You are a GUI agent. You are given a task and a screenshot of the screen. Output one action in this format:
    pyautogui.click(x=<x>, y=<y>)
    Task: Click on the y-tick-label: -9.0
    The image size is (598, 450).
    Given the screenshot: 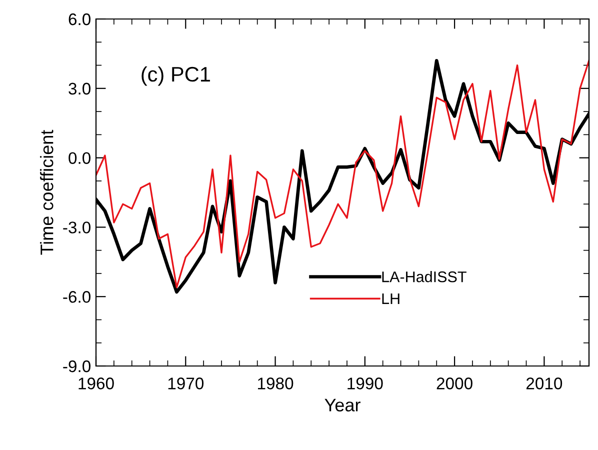 What is the action you would take?
    pyautogui.click(x=76, y=366)
    